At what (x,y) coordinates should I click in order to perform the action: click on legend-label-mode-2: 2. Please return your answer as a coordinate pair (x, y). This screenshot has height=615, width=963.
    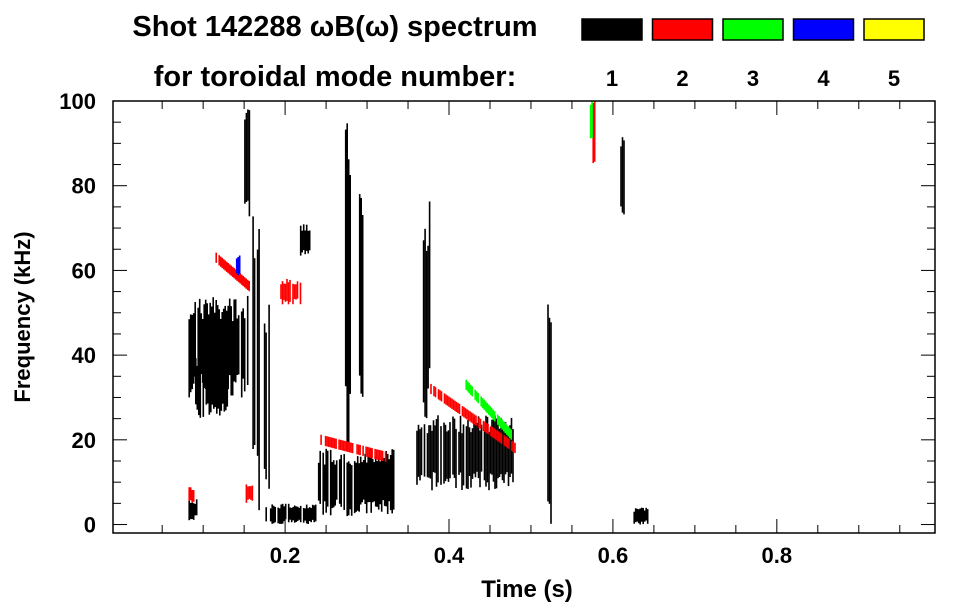
    Looking at the image, I should click on (682, 78).